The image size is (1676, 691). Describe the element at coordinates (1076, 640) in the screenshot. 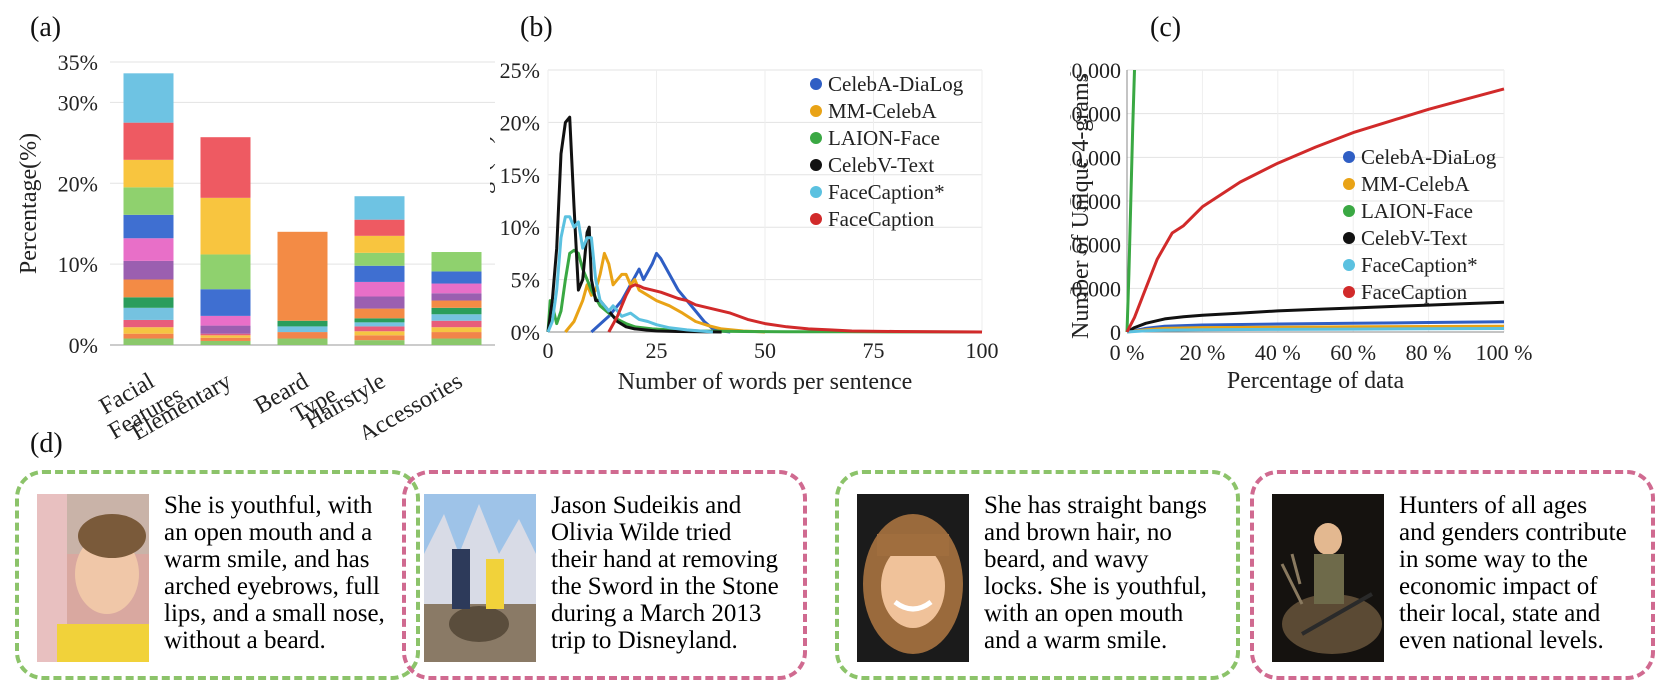

I see `caption-line: and a warm smile.` at that location.